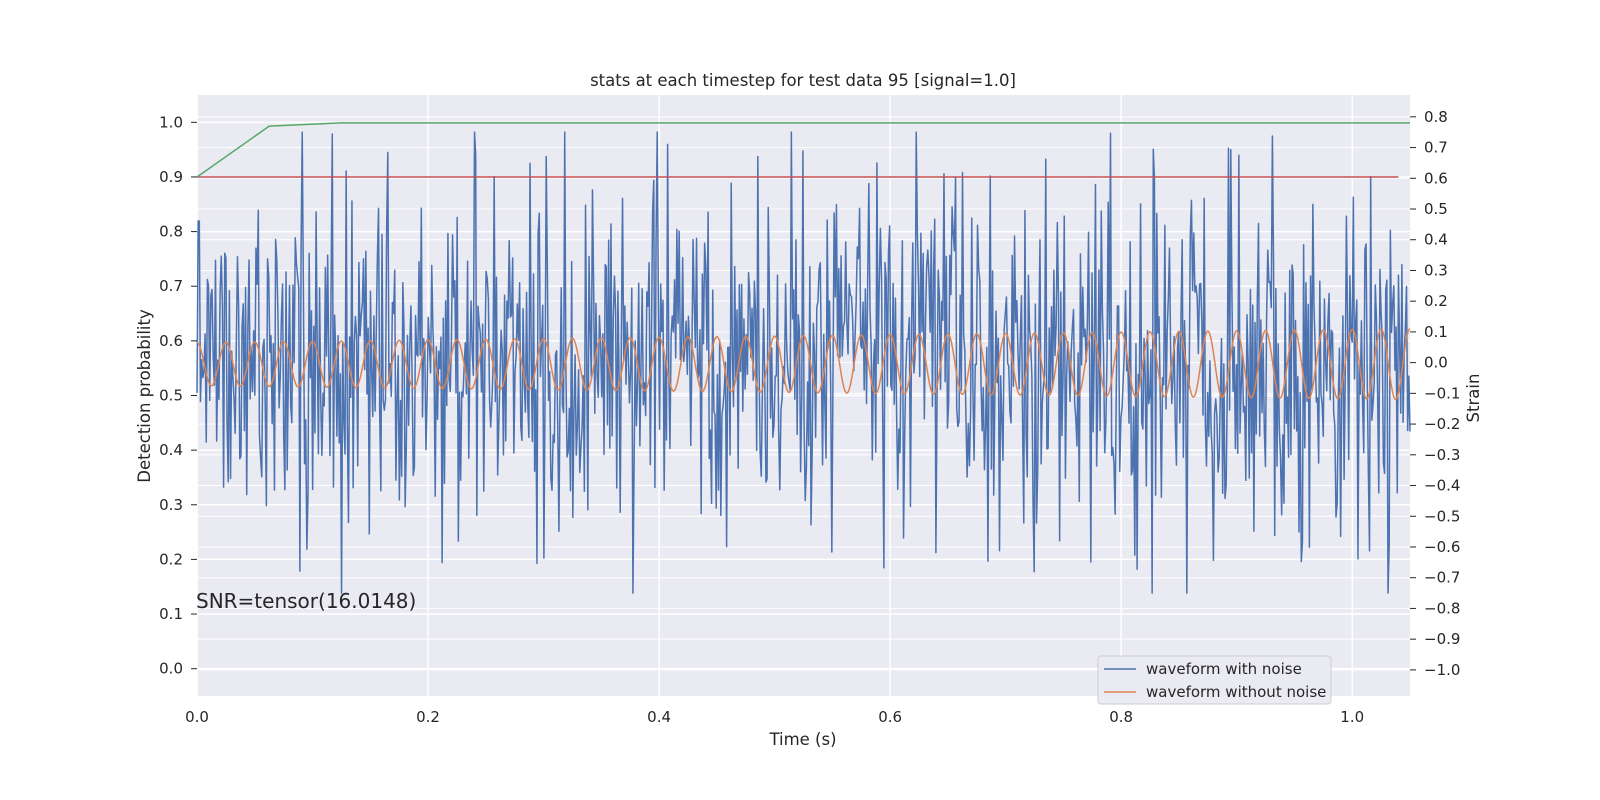 Image resolution: width=1600 pixels, height=800 pixels. I want to click on y2-tick-label: −0.4, so click(1442, 486).